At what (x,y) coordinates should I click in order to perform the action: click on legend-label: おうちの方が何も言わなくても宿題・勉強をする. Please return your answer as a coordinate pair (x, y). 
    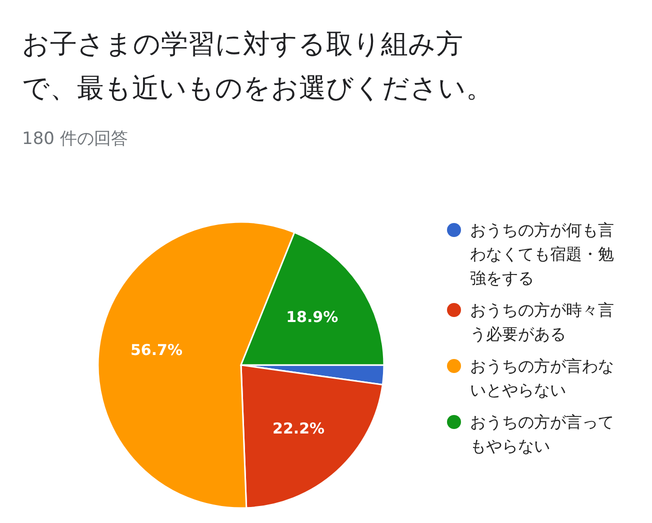
    Looking at the image, I should click on (542, 254).